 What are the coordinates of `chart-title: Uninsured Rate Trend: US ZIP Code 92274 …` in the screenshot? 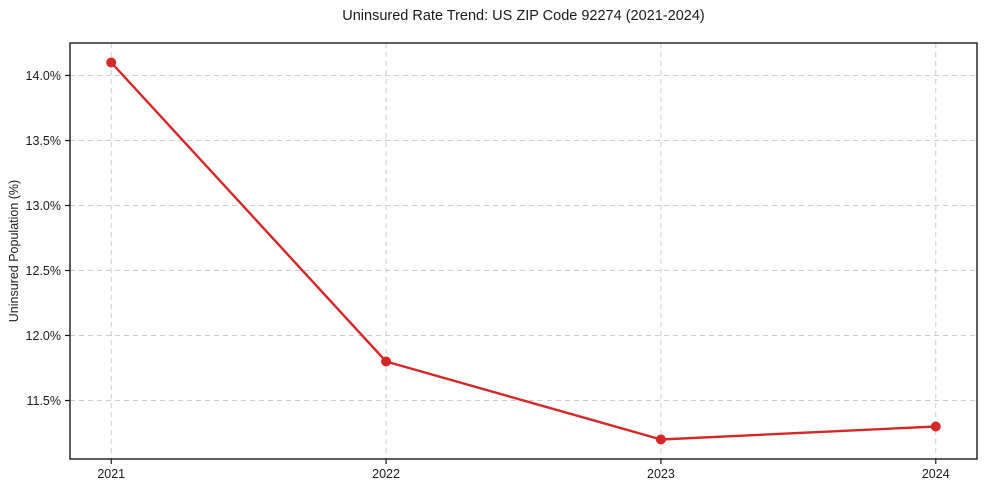 It's located at (523, 16).